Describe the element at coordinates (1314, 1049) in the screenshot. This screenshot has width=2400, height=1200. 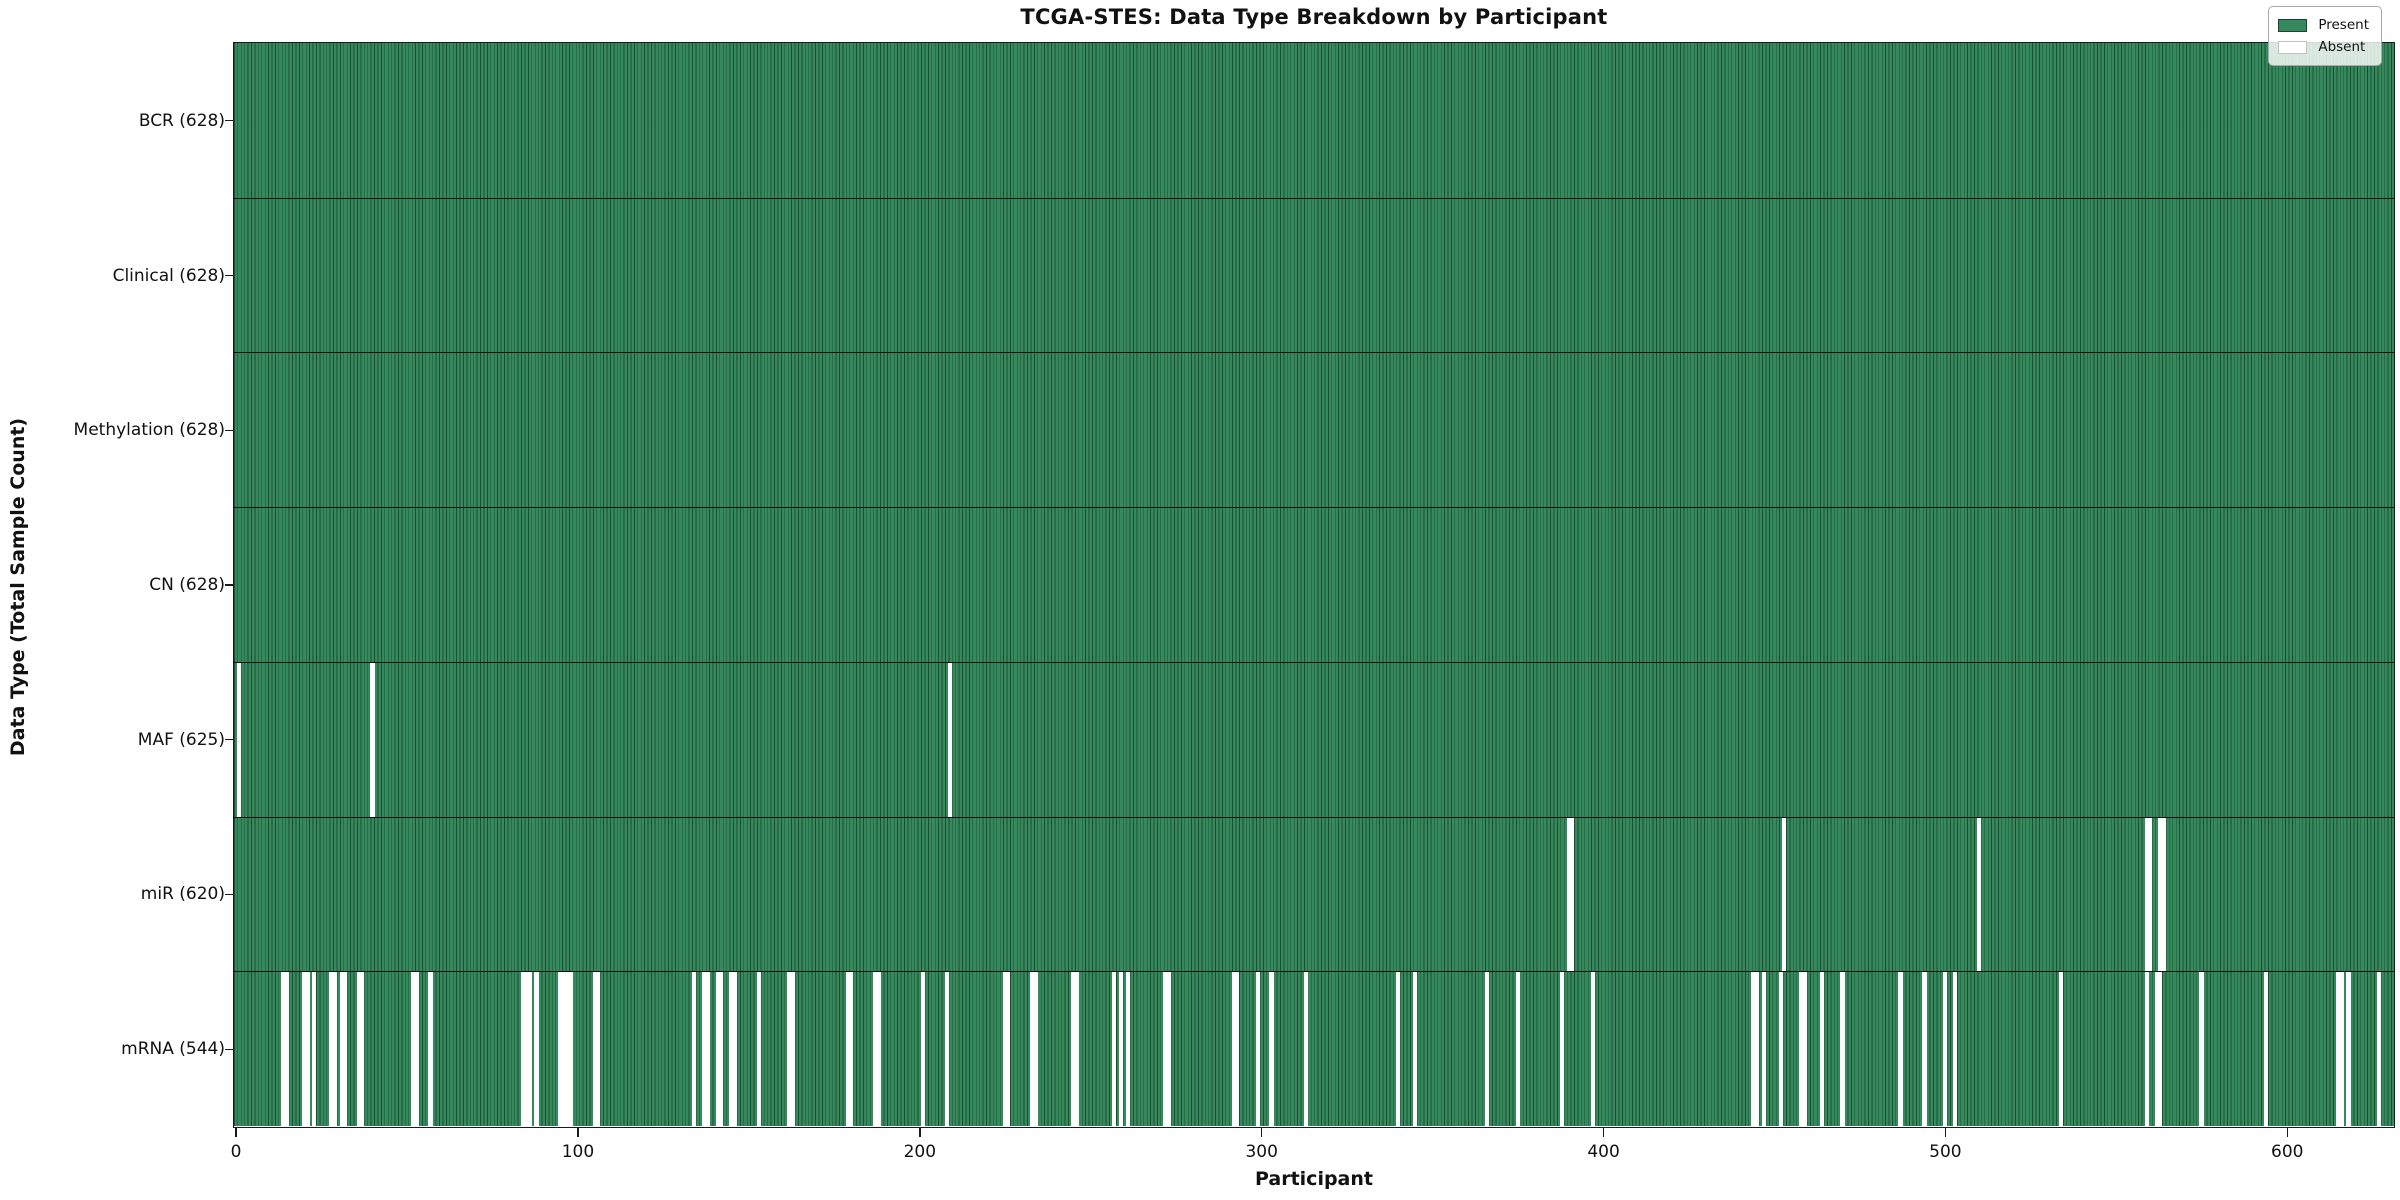
I see `datatype-row-mRNA` at that location.